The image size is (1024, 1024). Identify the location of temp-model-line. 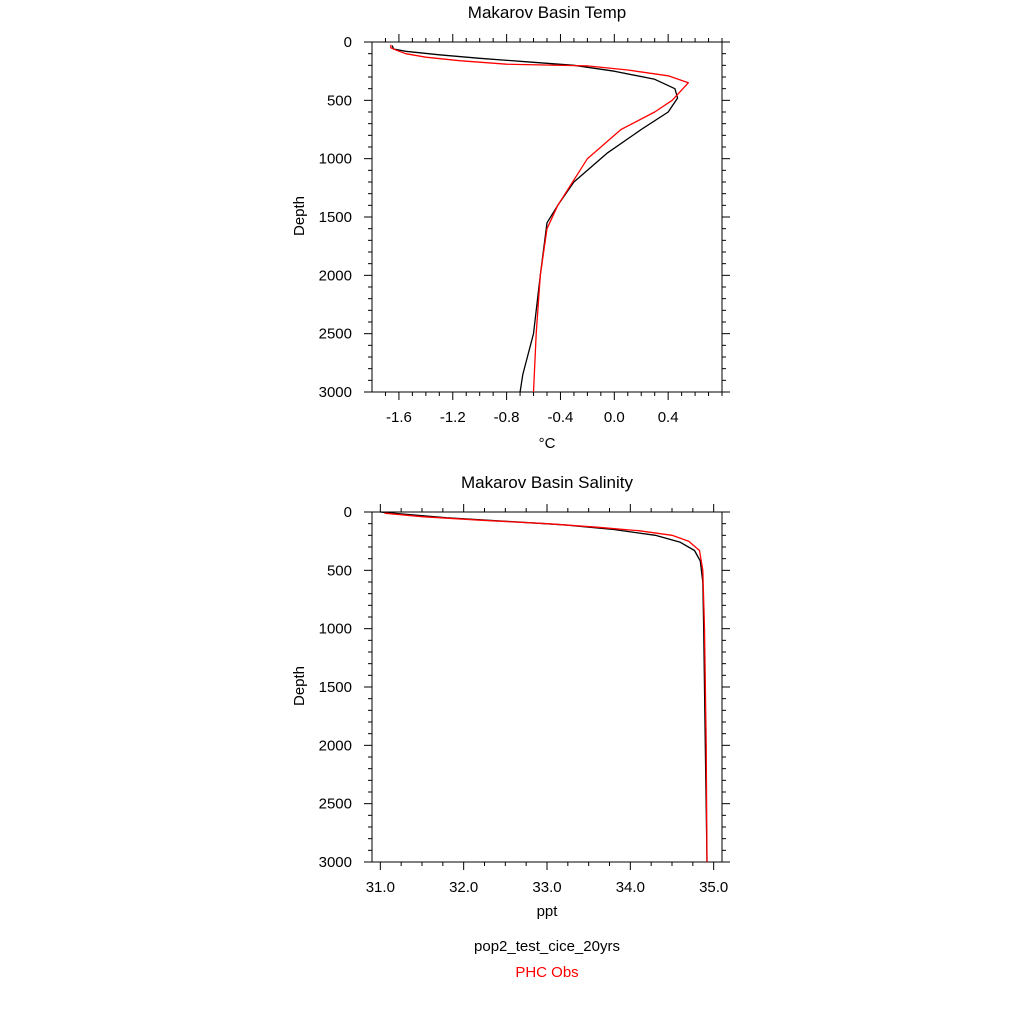
(535, 219).